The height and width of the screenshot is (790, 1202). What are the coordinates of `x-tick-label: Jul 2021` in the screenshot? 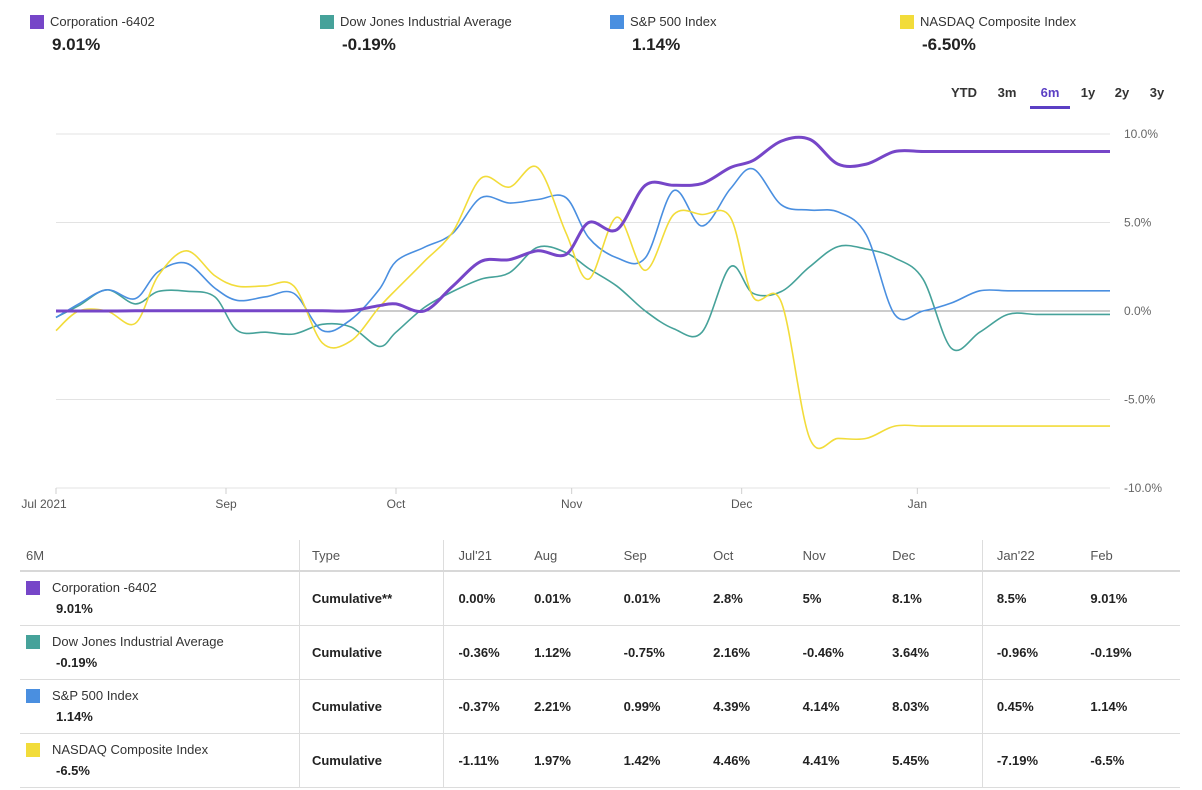 It's located at (44, 504).